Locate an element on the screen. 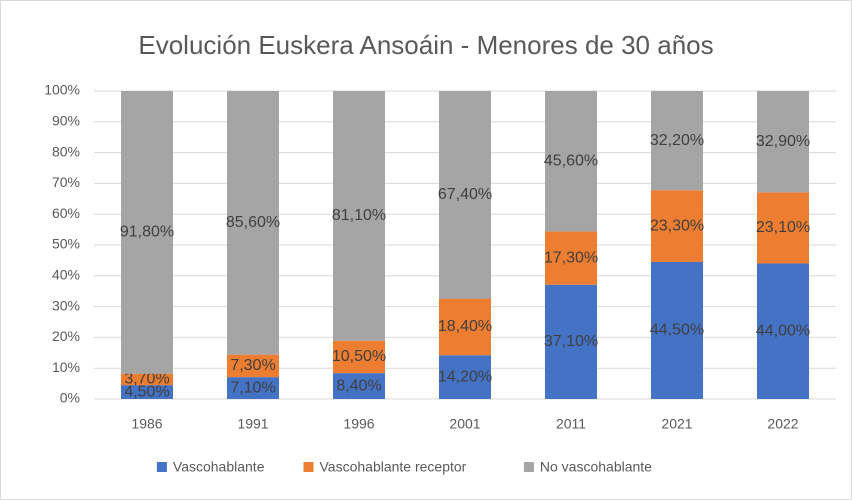 The height and width of the screenshot is (500, 852). data-label: 44,50% is located at coordinates (677, 330).